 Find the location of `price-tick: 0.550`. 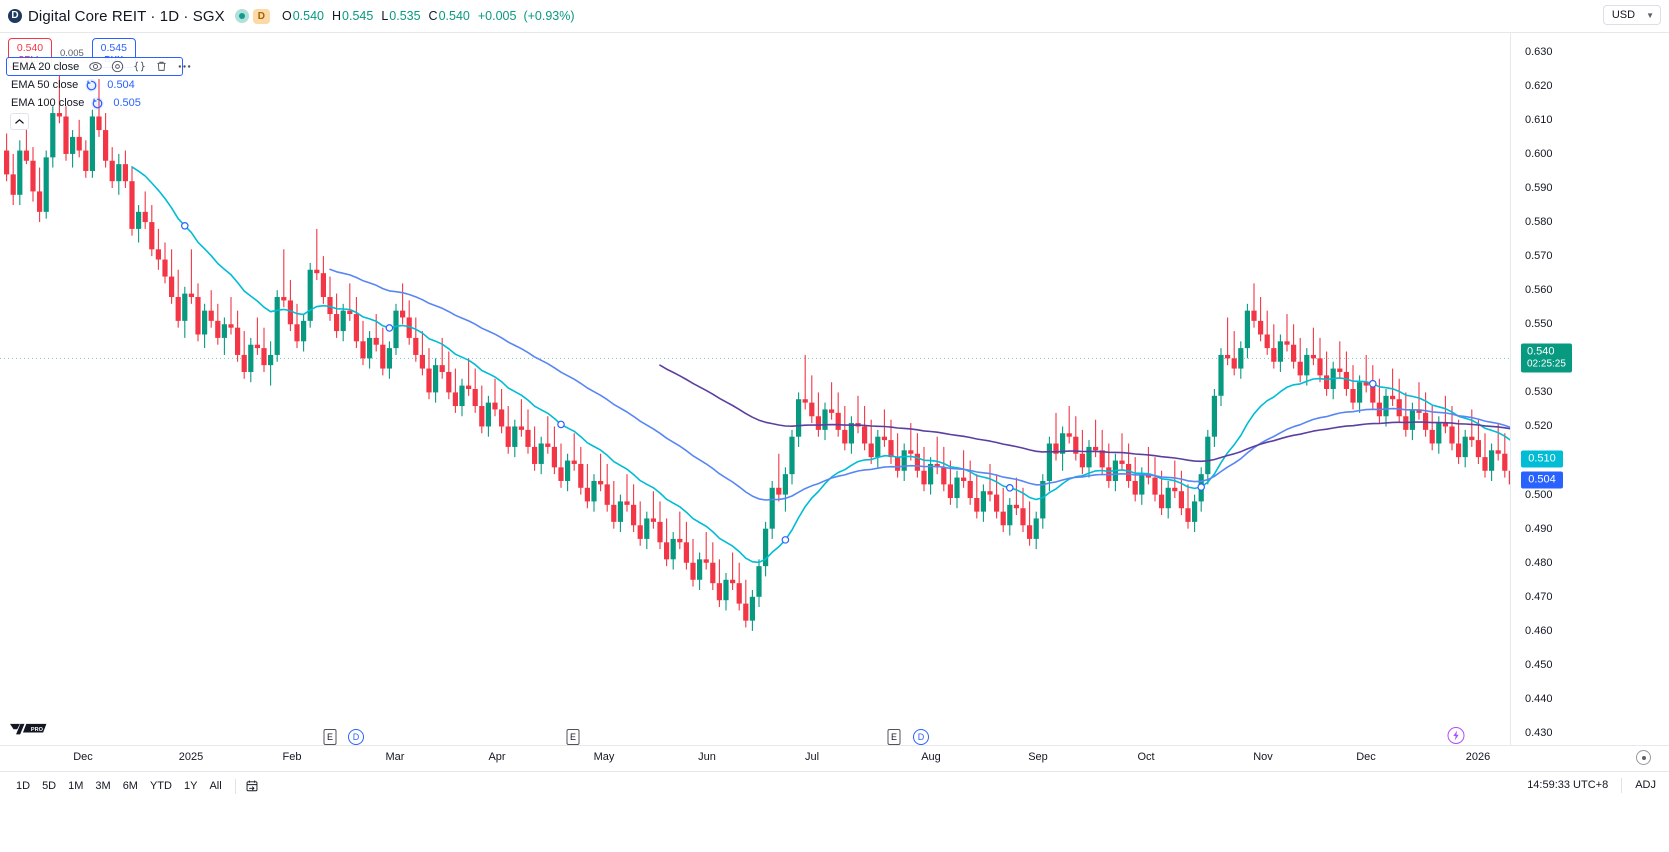

price-tick: 0.550 is located at coordinates (1539, 324).